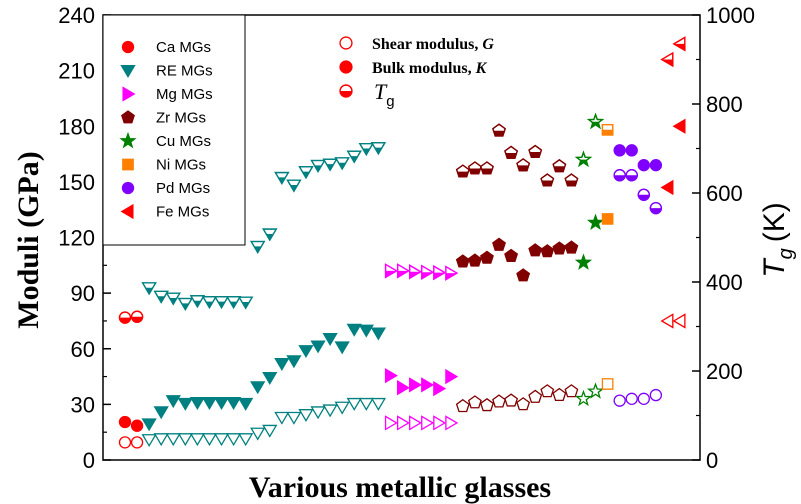  Describe the element at coordinates (724, 371) in the screenshot. I see `right-tick-label: 200` at that location.